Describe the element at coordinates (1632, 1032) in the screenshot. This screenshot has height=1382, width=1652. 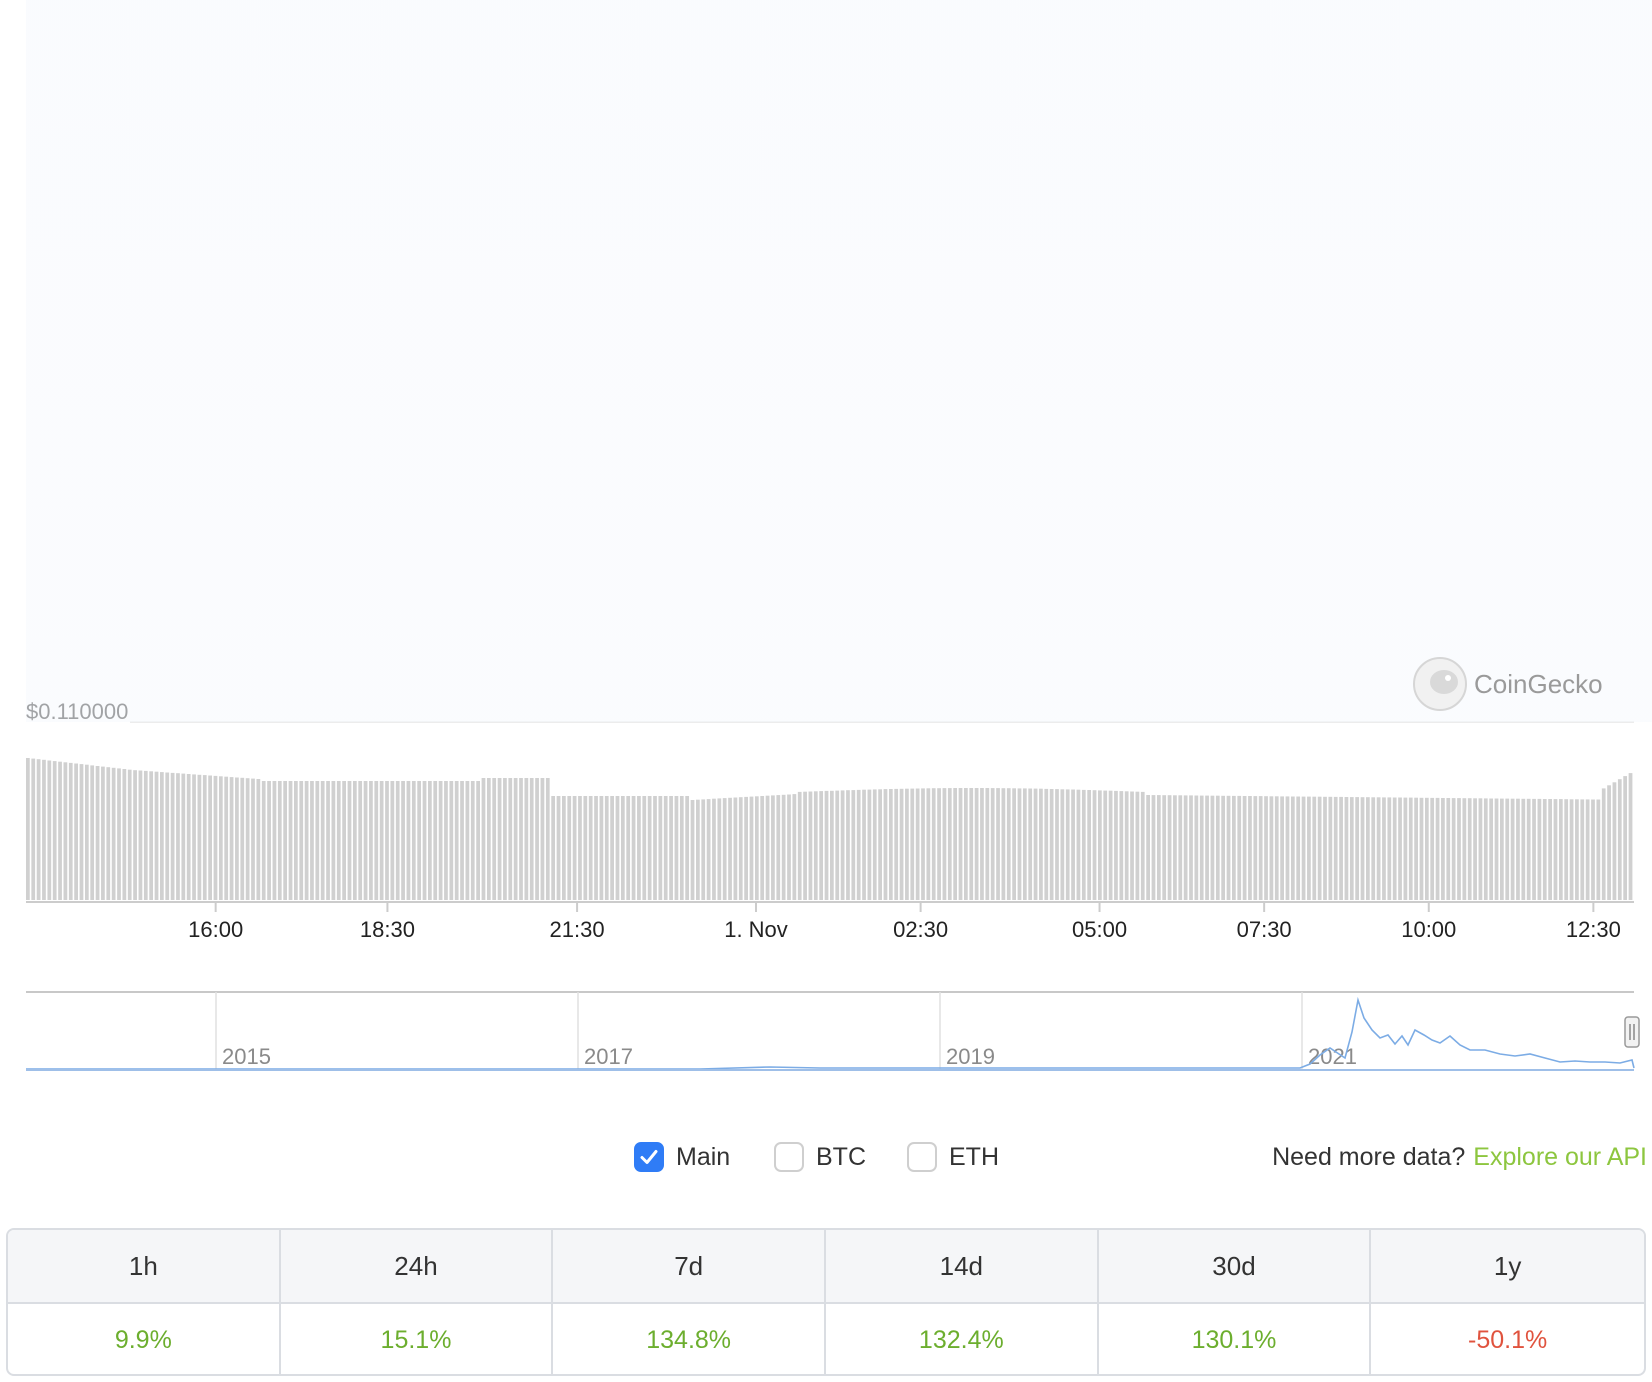
I see `navigator-handle` at that location.